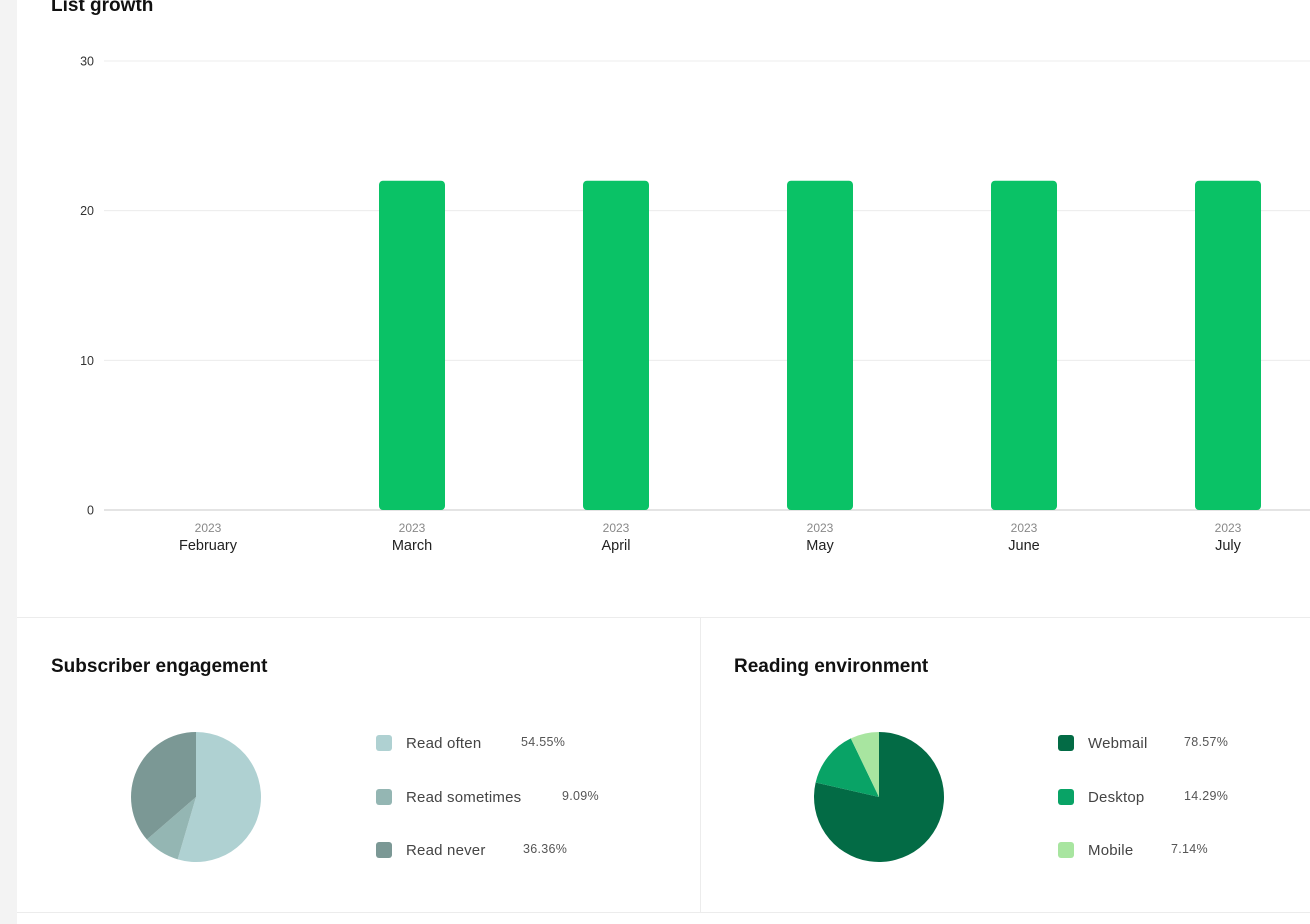 This screenshot has height=924, width=1310. What do you see at coordinates (87, 62) in the screenshot?
I see `y-tick-label-30: 30` at bounding box center [87, 62].